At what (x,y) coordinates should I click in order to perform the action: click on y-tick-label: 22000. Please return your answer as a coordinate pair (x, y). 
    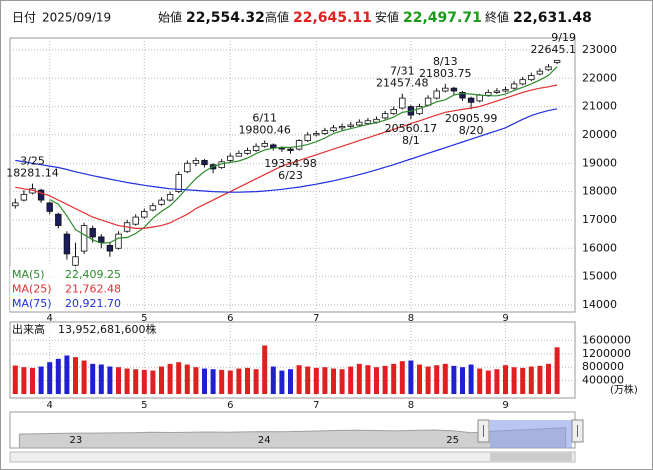
    Looking at the image, I should click on (599, 77).